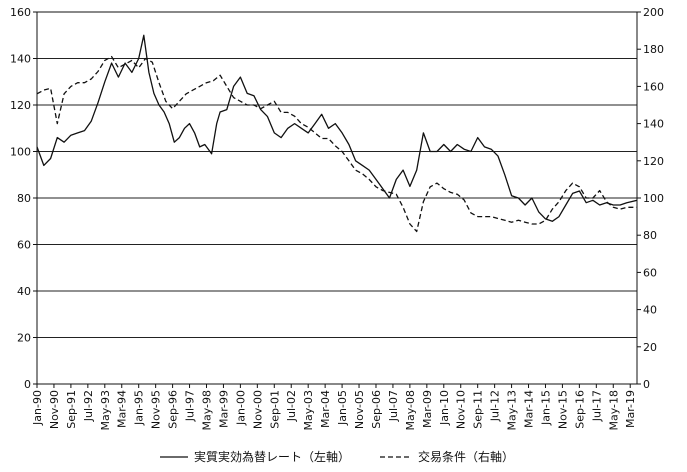 The height and width of the screenshot is (472, 687). I want to click on x-tick-label: Jul-12, so click(495, 406).